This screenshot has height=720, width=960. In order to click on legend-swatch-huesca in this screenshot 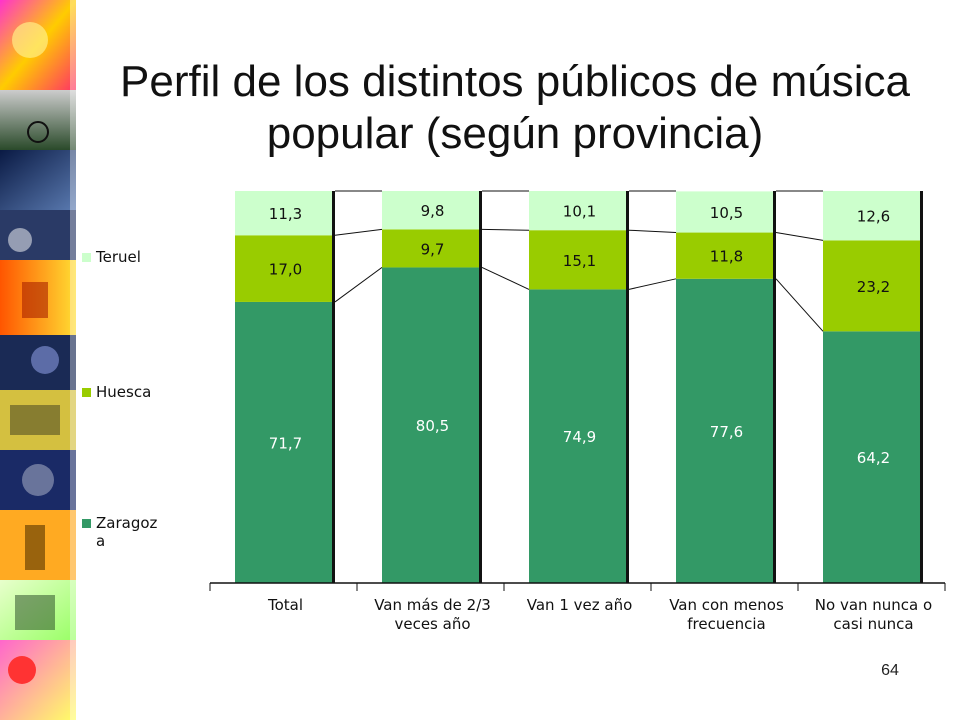, I will do `click(86, 392)`.